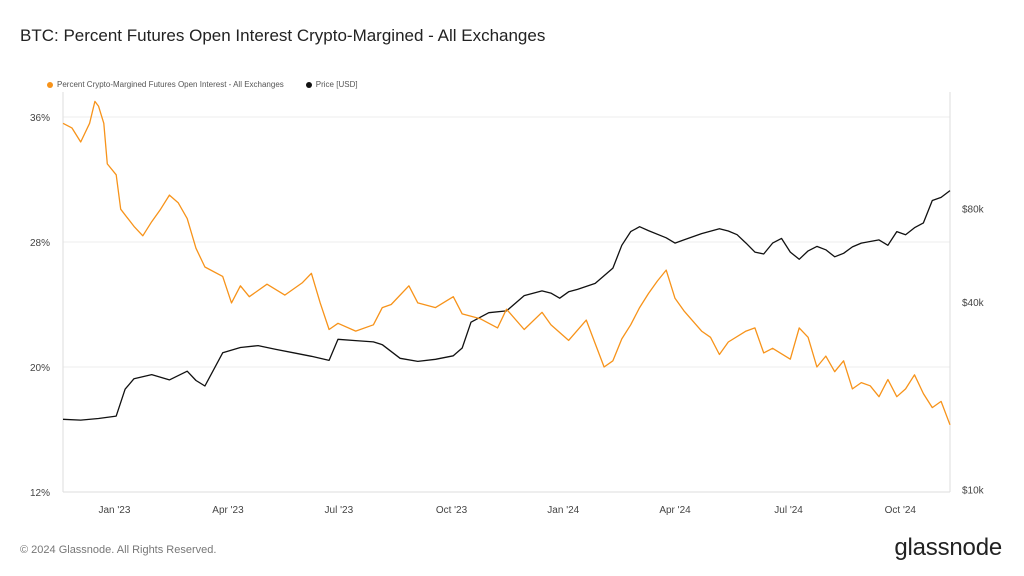  I want to click on y-right-tick: $80k, so click(973, 210).